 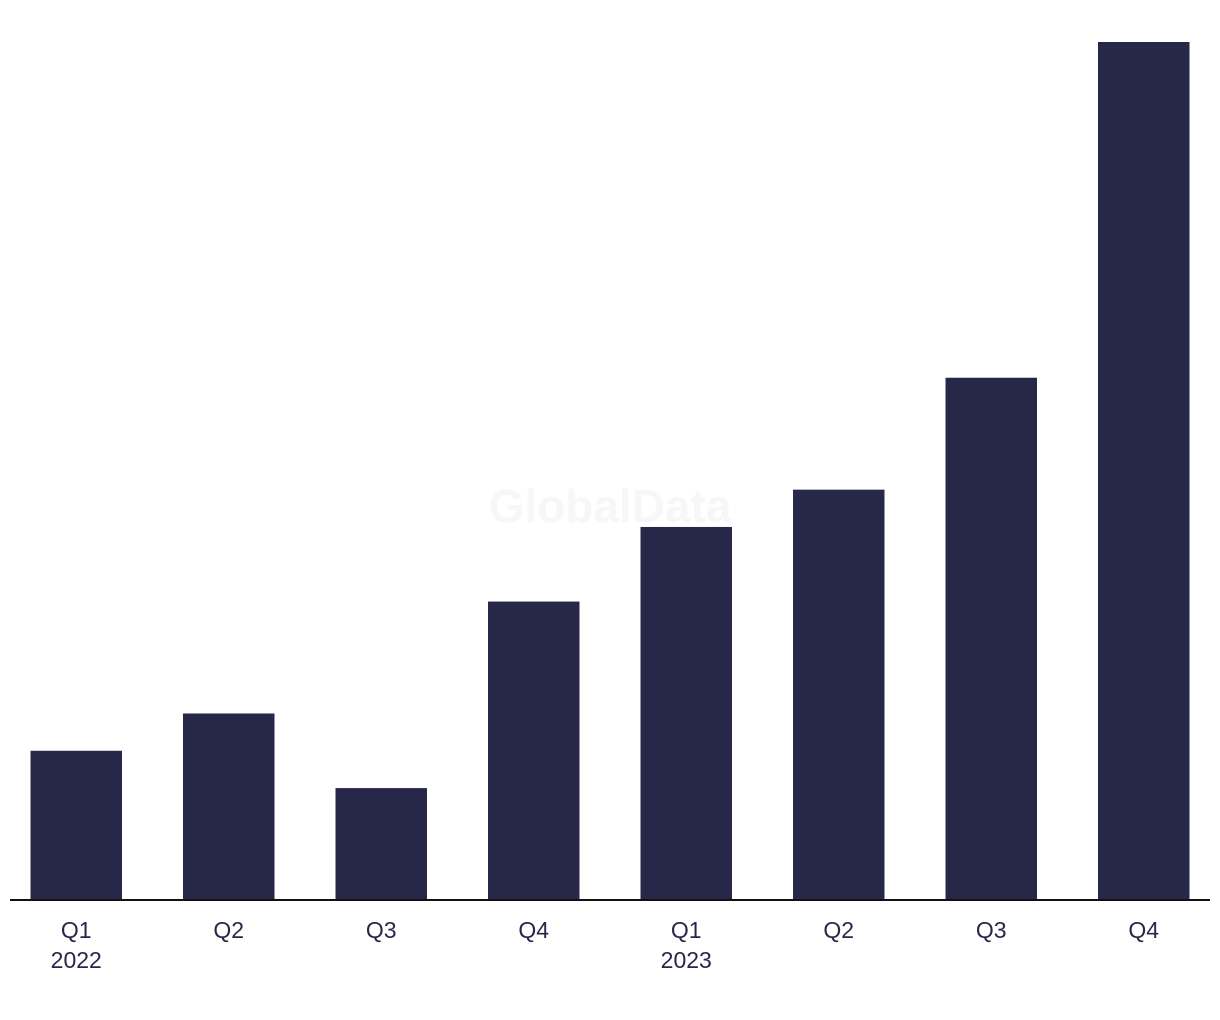 I want to click on x-group-label: 2023, so click(x=686, y=960).